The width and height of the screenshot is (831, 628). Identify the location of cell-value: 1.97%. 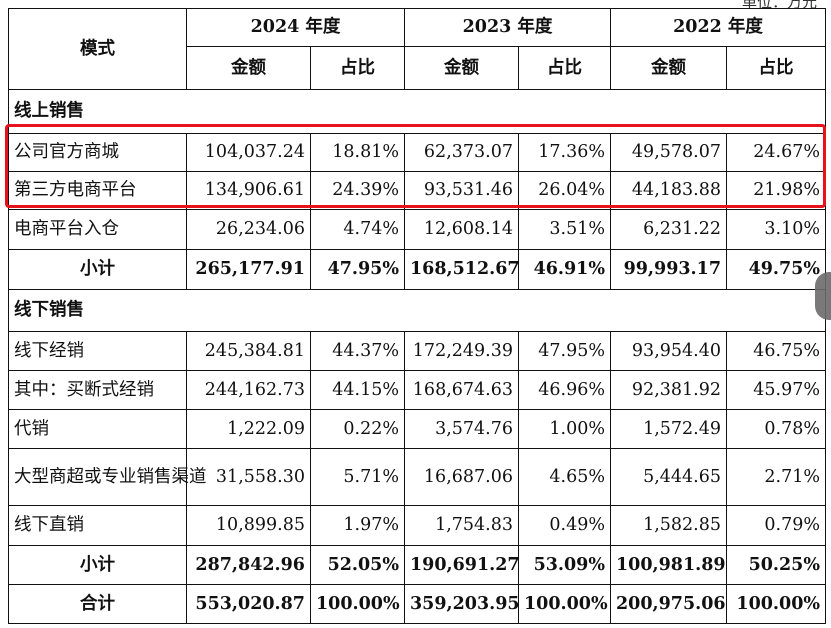
(357, 525).